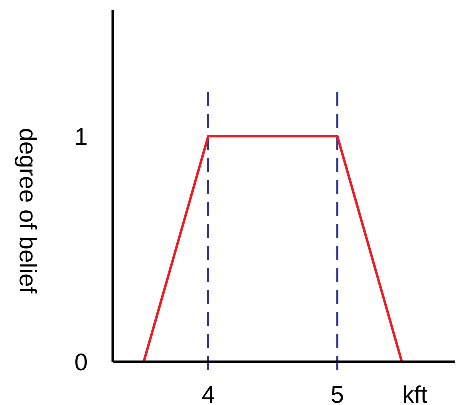 The height and width of the screenshot is (405, 462). I want to click on y-axis-title: degree of belief, so click(27, 211).